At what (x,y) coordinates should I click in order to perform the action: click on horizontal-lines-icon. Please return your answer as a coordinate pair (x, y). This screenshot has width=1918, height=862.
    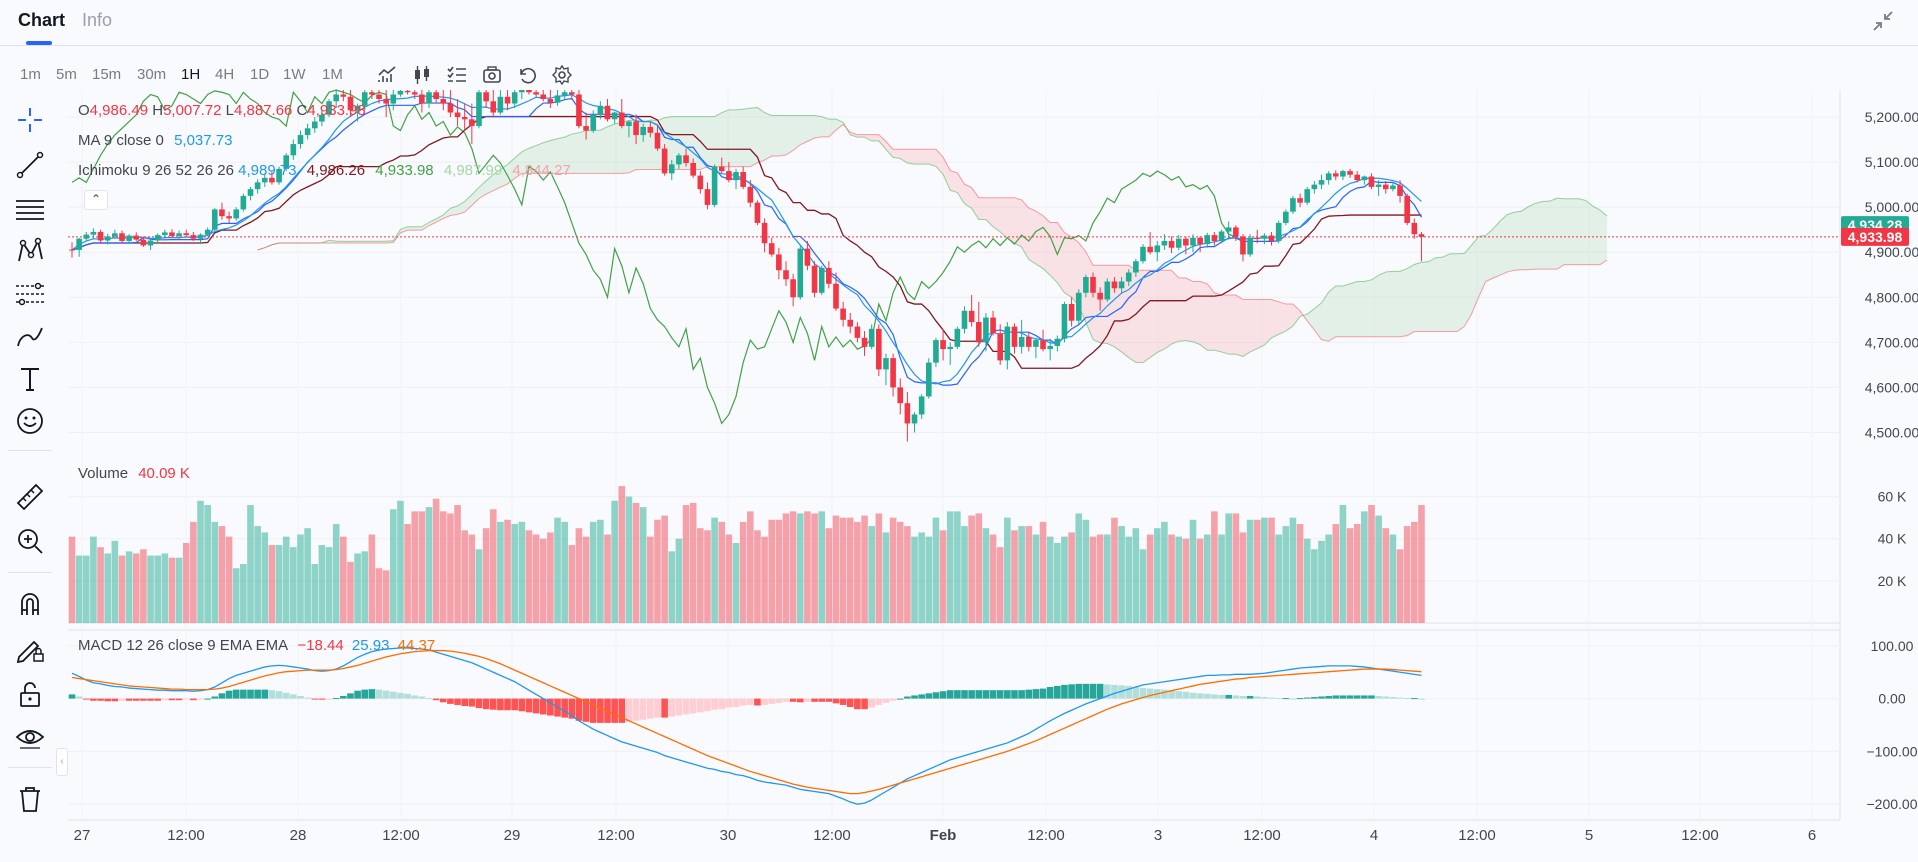
    Looking at the image, I should click on (30, 209).